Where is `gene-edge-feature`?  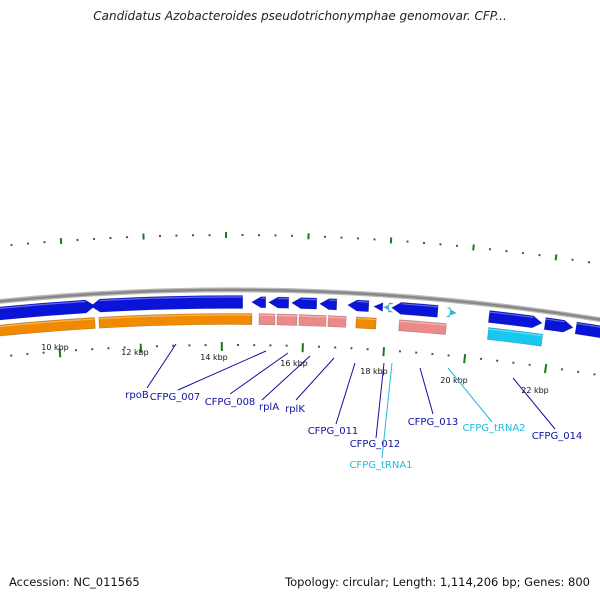
gene-edge-feature is located at coordinates (587, 330).